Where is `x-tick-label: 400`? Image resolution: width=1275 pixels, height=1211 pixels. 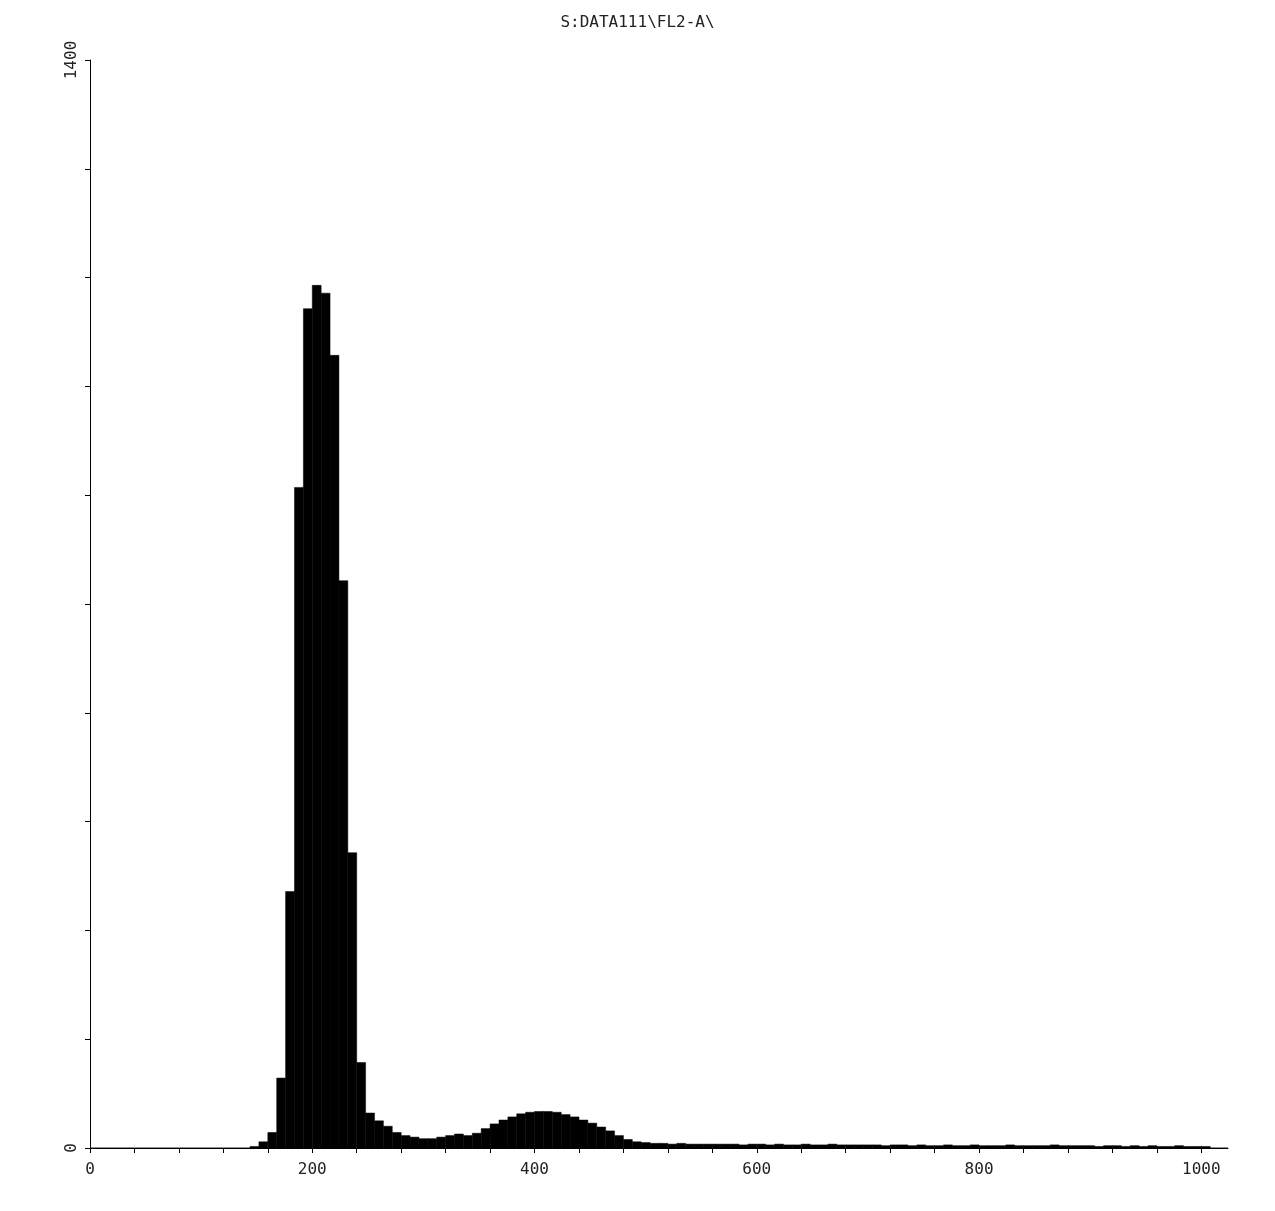 x-tick-label: 400 is located at coordinates (534, 1168).